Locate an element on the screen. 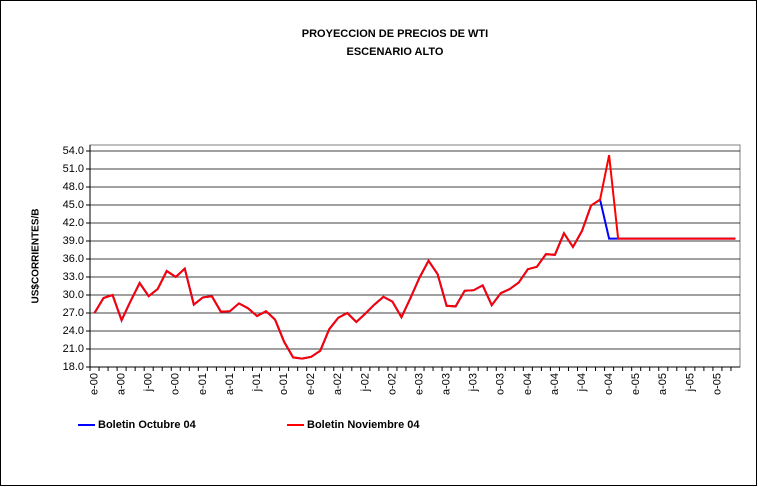  x-tick-label: a-02 is located at coordinates (338, 384).